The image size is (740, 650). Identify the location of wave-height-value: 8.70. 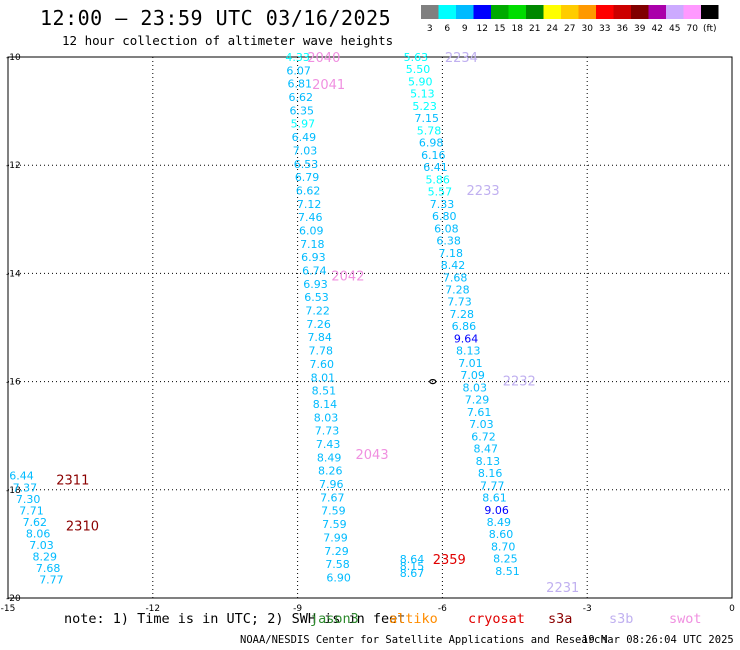
(503, 546).